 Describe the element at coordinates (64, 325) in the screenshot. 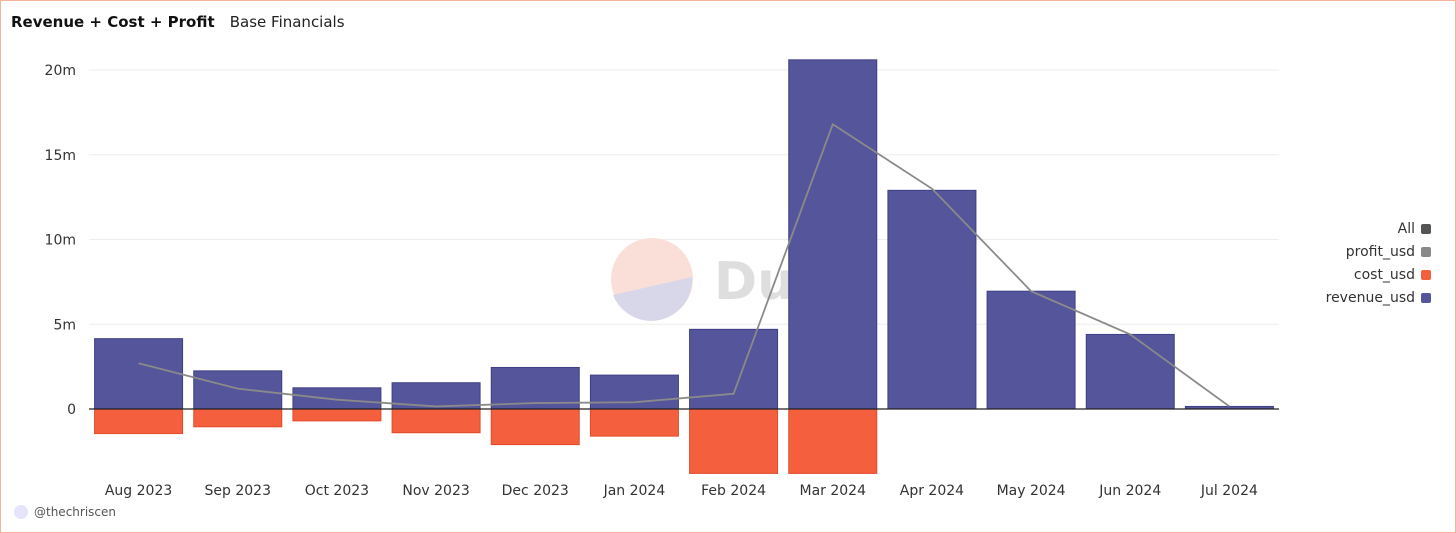

I see `y-tick-label: 5m` at that location.